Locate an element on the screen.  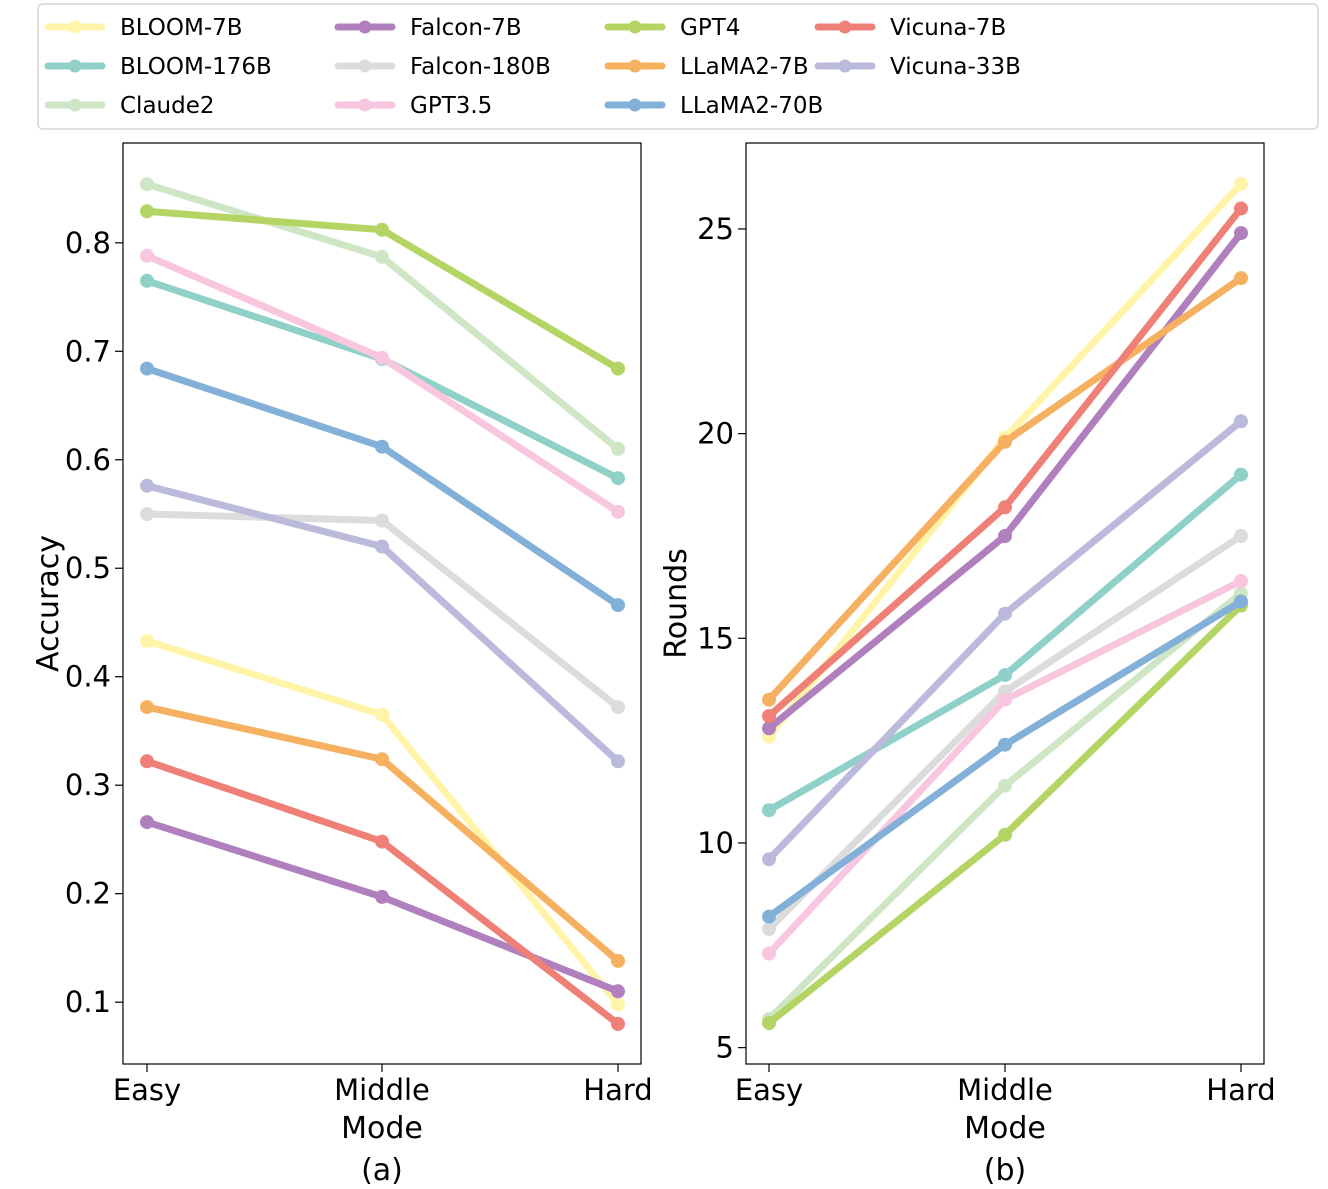
series-falcon-180b is located at coordinates (382, 611).